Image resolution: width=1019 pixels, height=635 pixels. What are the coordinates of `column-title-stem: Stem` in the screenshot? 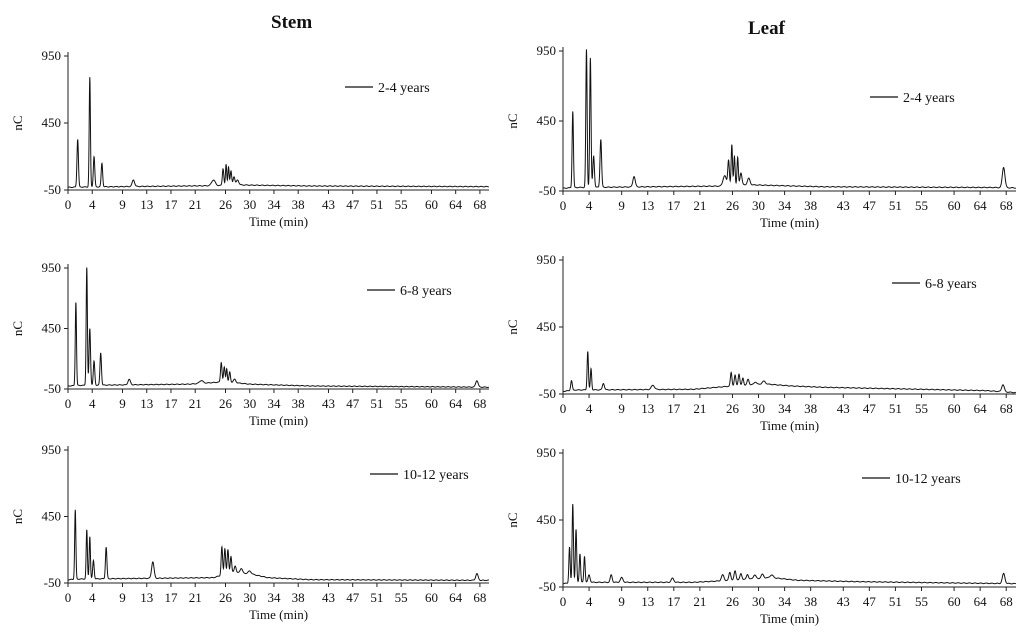 It's located at (292, 22).